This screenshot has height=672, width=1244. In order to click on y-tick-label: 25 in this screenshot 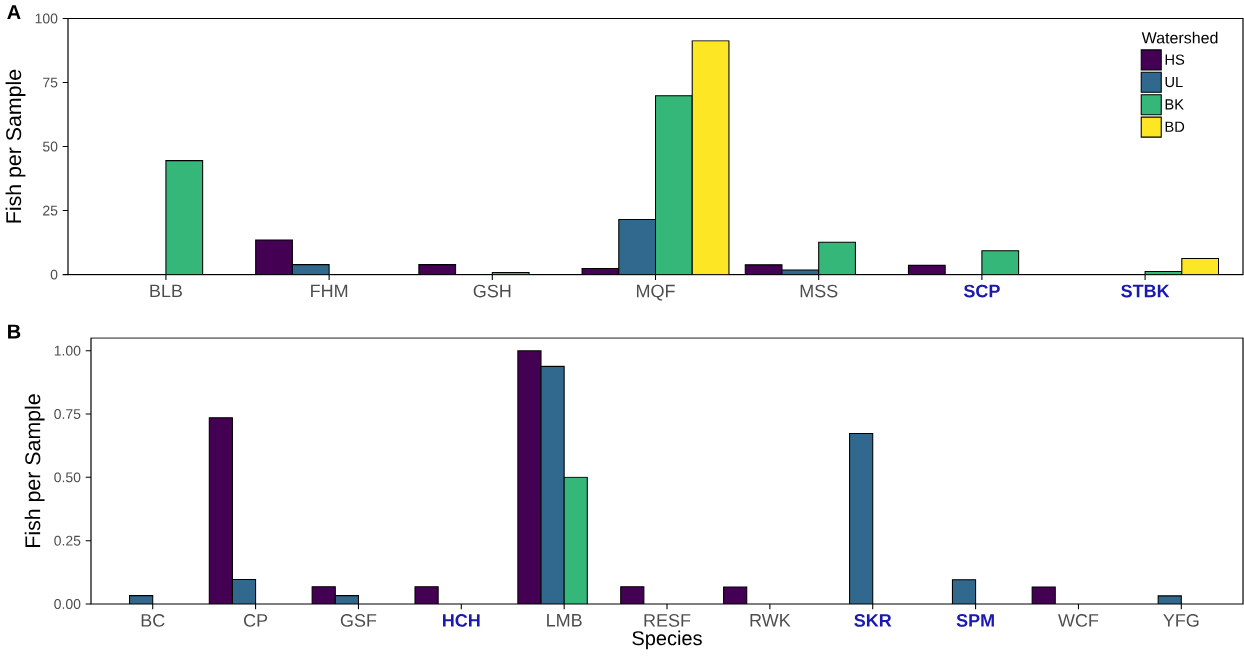, I will do `click(50, 210)`.